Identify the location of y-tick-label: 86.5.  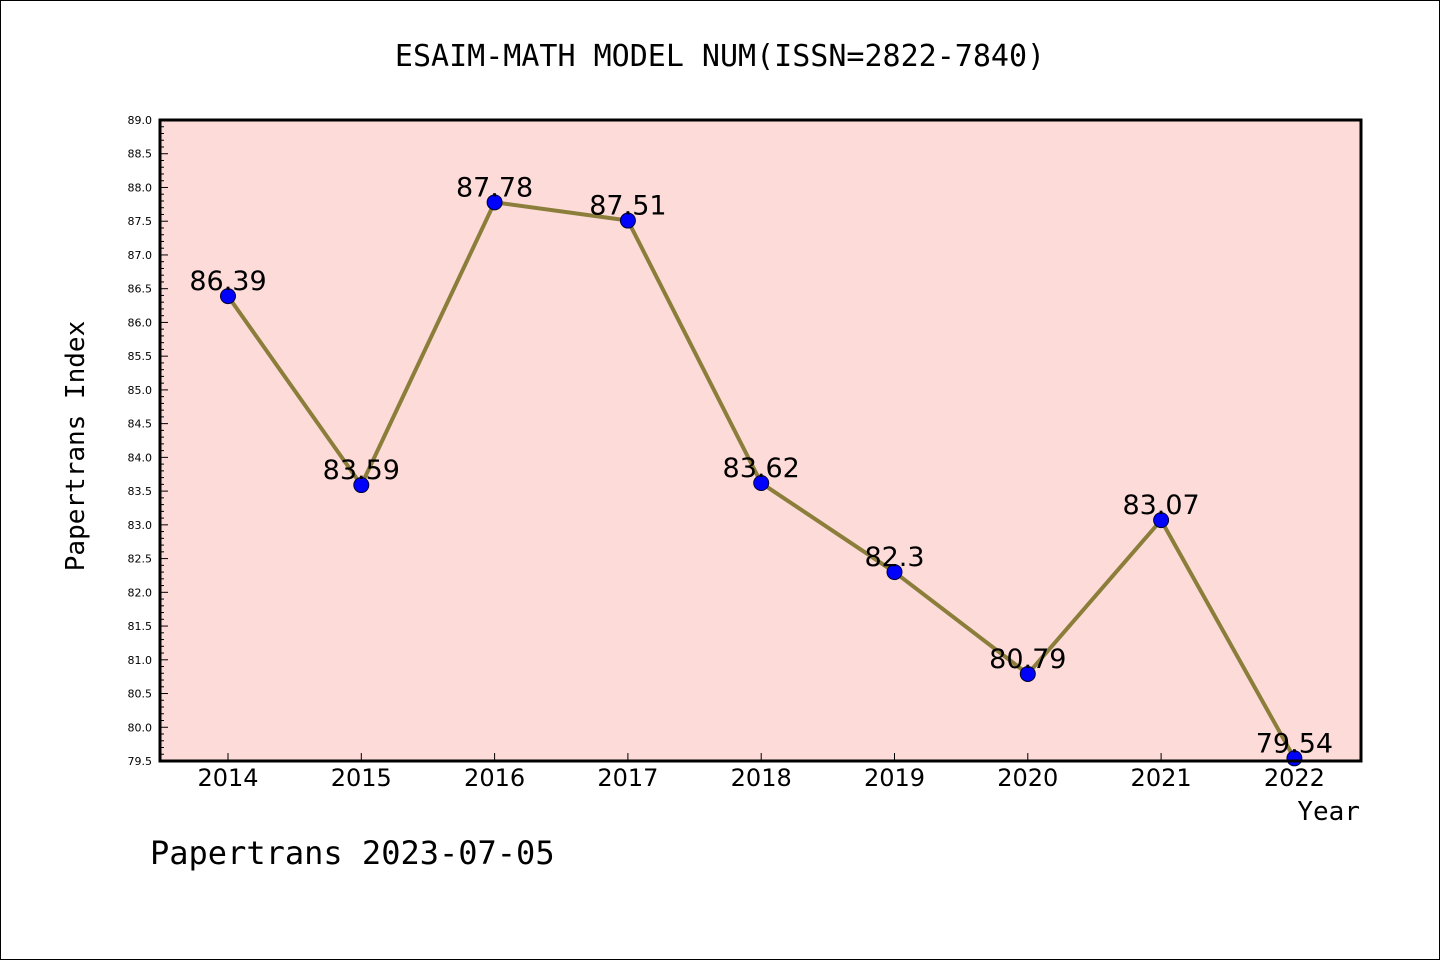
(140, 289).